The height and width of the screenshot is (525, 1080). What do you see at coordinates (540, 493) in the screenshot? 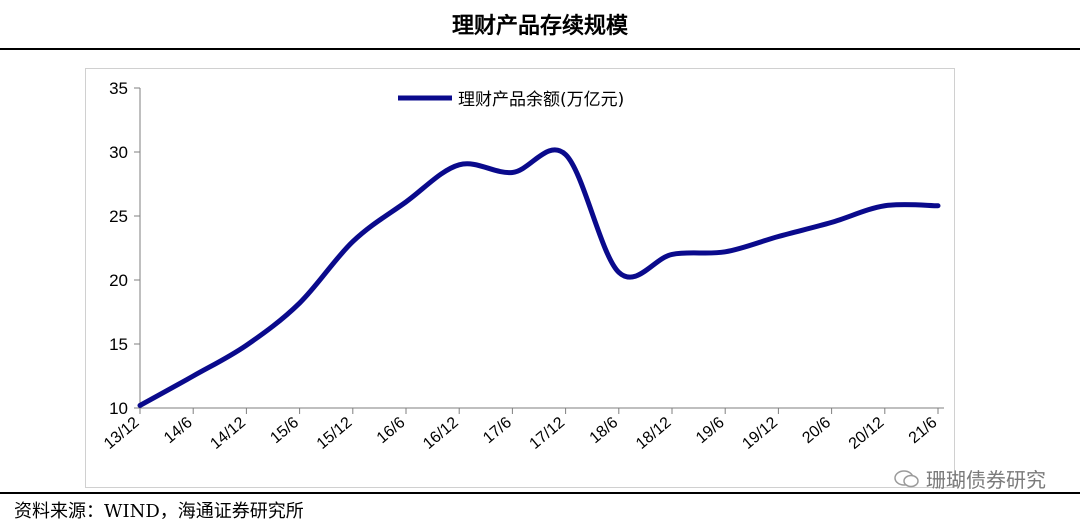
I see `bottom-divider` at bounding box center [540, 493].